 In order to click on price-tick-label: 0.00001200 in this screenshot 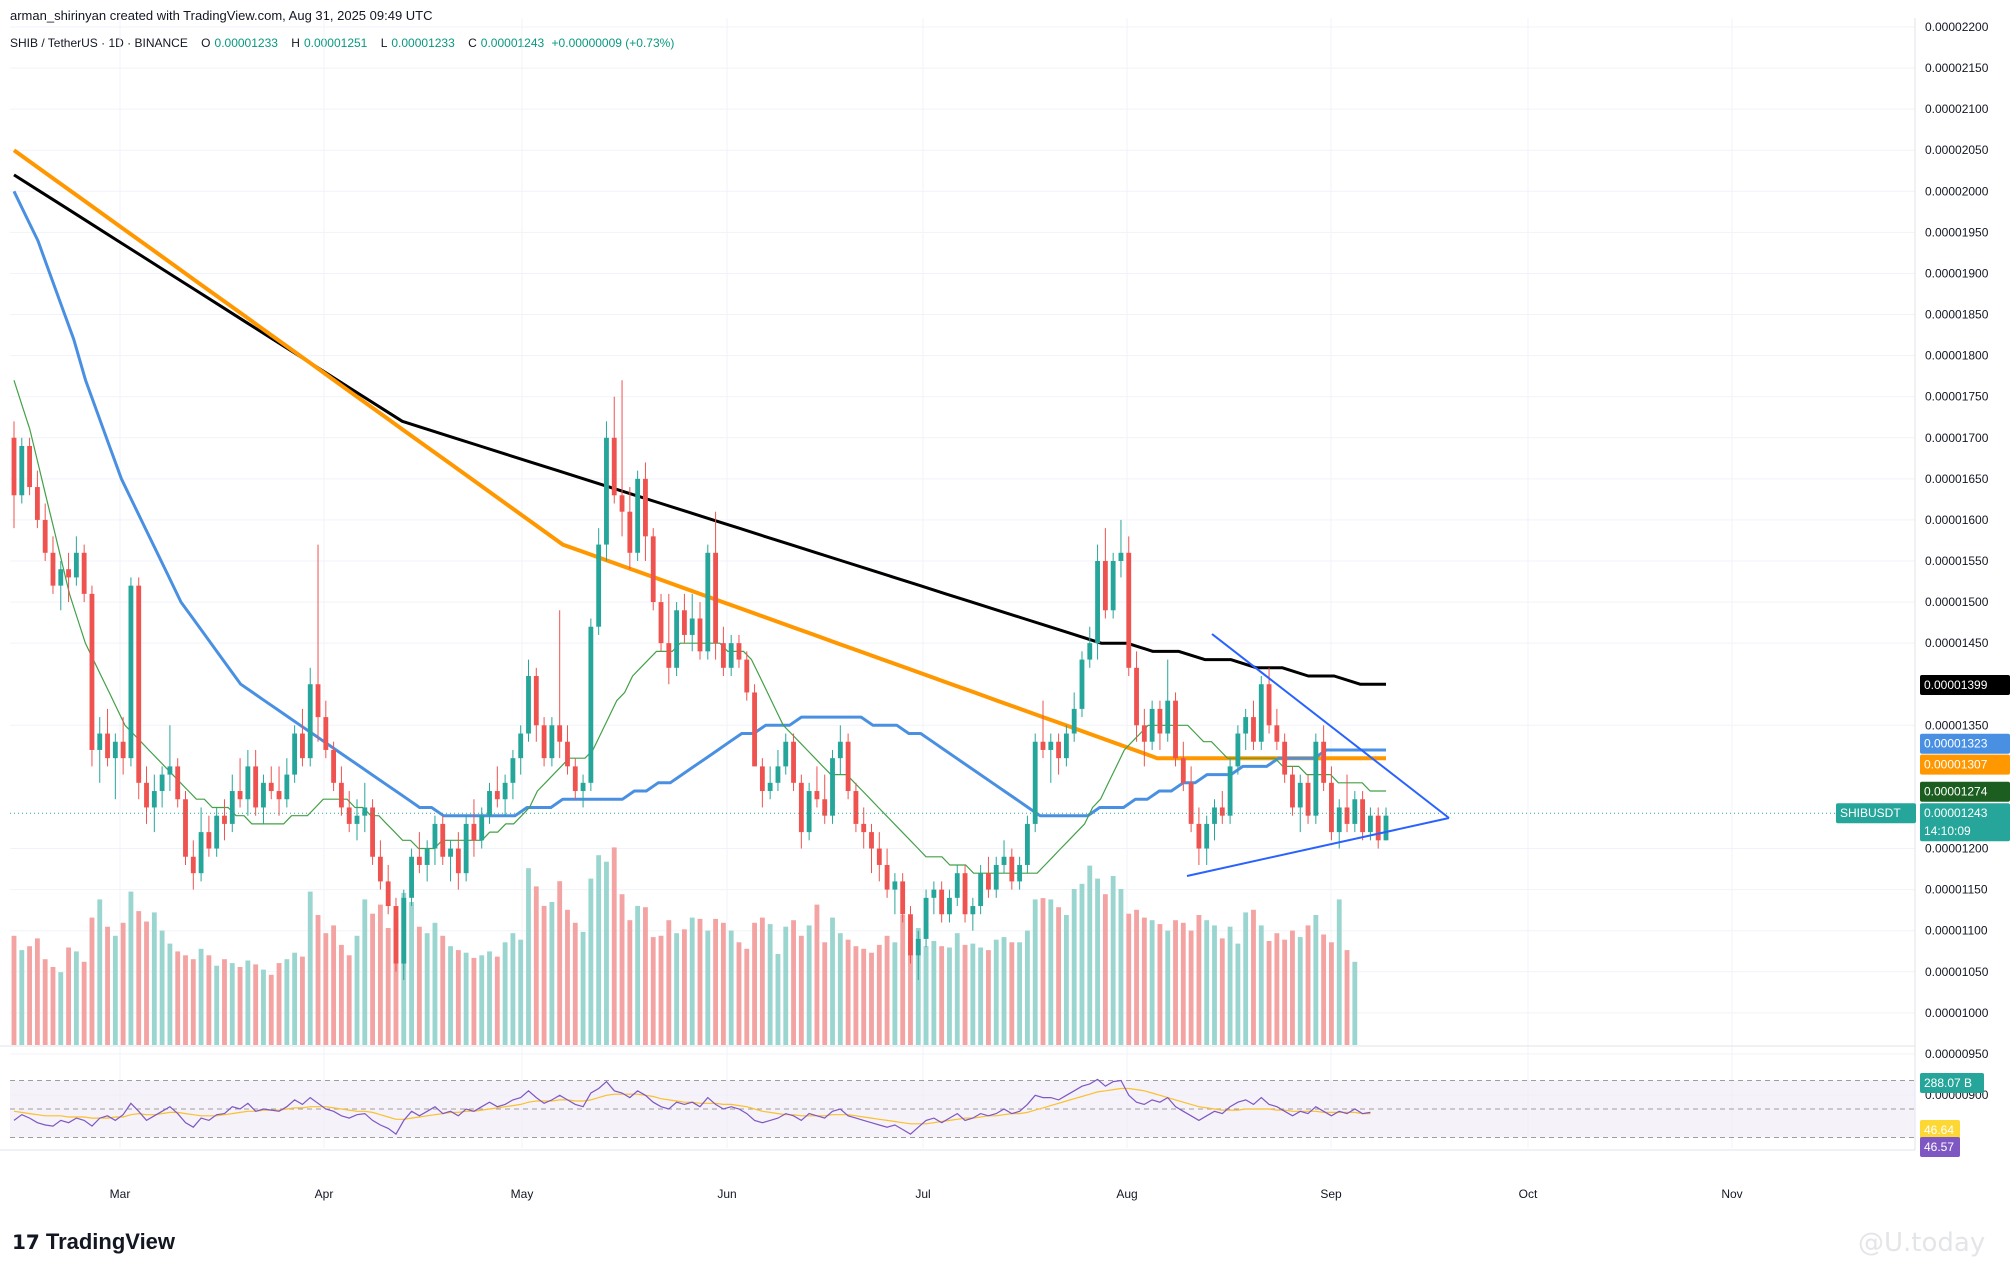, I will do `click(1957, 849)`.